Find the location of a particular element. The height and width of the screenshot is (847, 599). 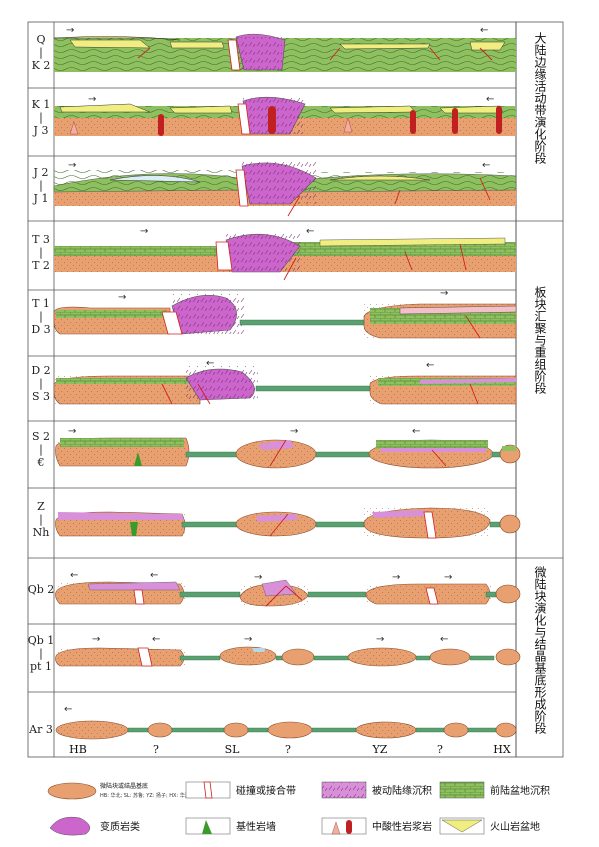

row-label-bot: T 2 is located at coordinates (41, 265).